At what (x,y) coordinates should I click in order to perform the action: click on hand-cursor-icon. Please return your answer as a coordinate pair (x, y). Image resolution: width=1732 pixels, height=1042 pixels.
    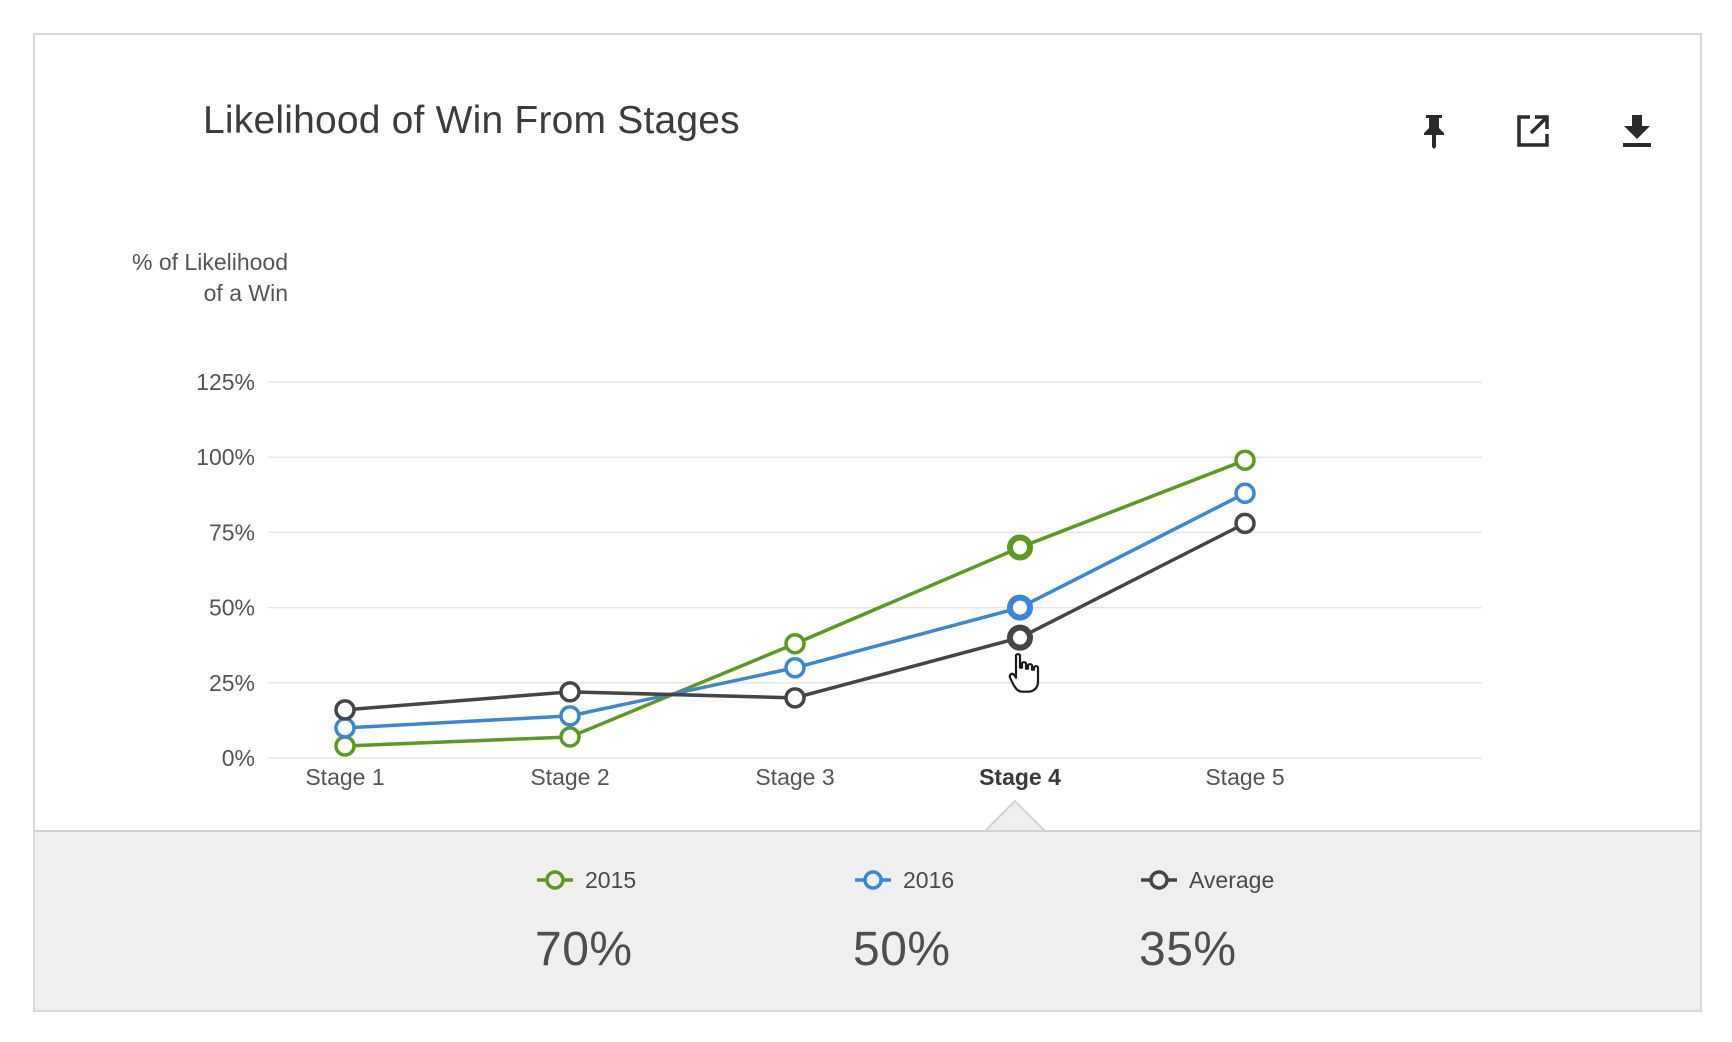
    Looking at the image, I should click on (1024, 673).